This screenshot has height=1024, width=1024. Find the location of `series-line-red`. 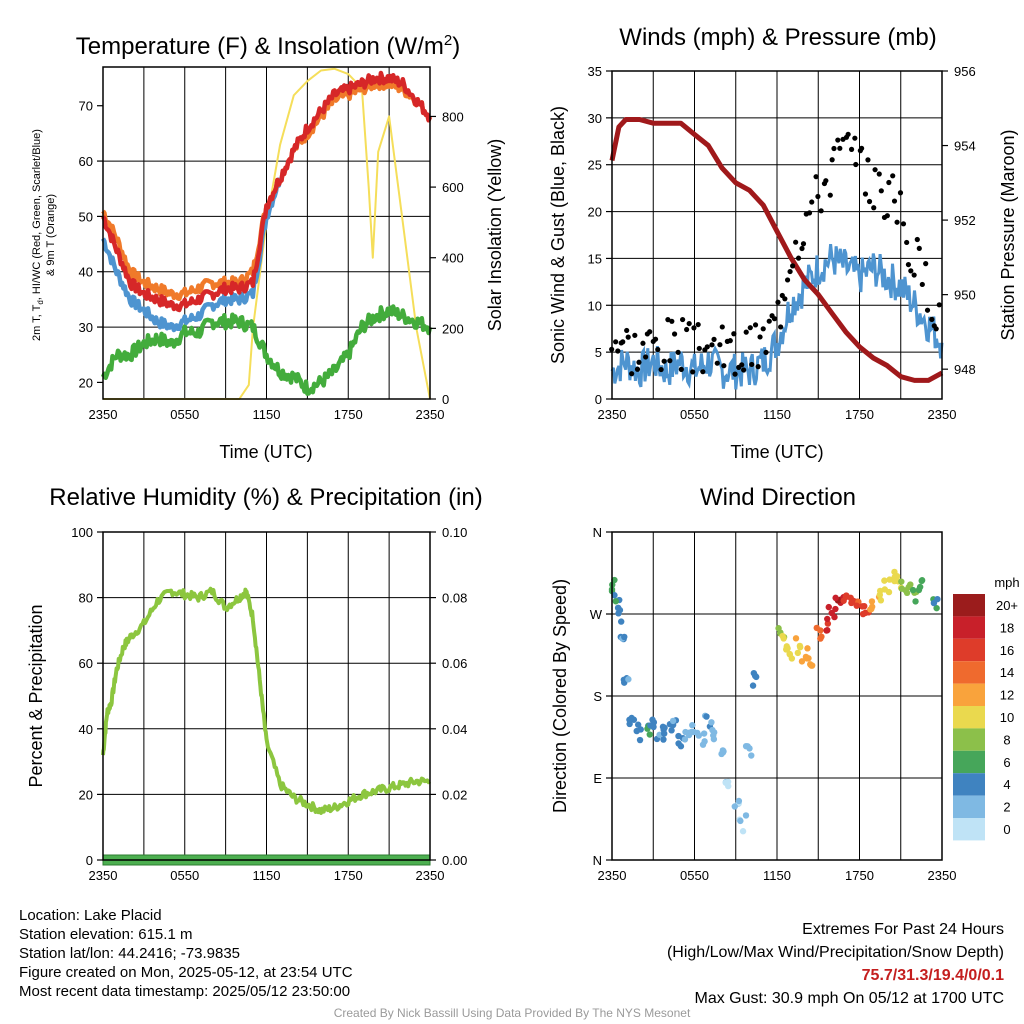

series-line-red is located at coordinates (267, 191).